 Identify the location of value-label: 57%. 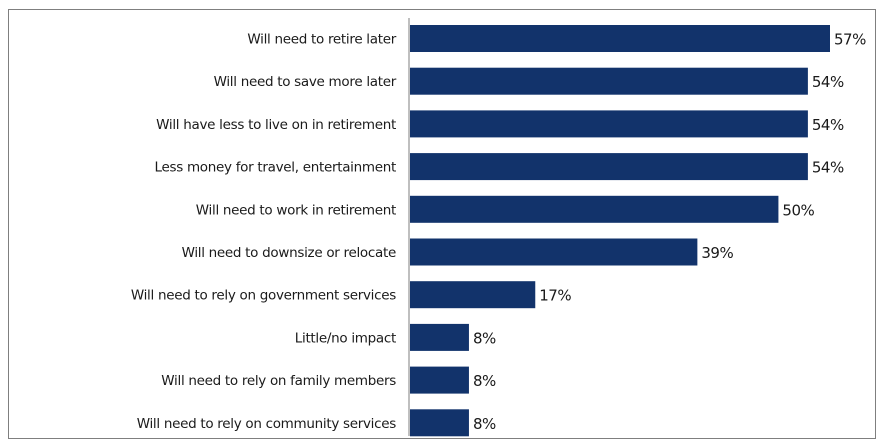
(850, 40).